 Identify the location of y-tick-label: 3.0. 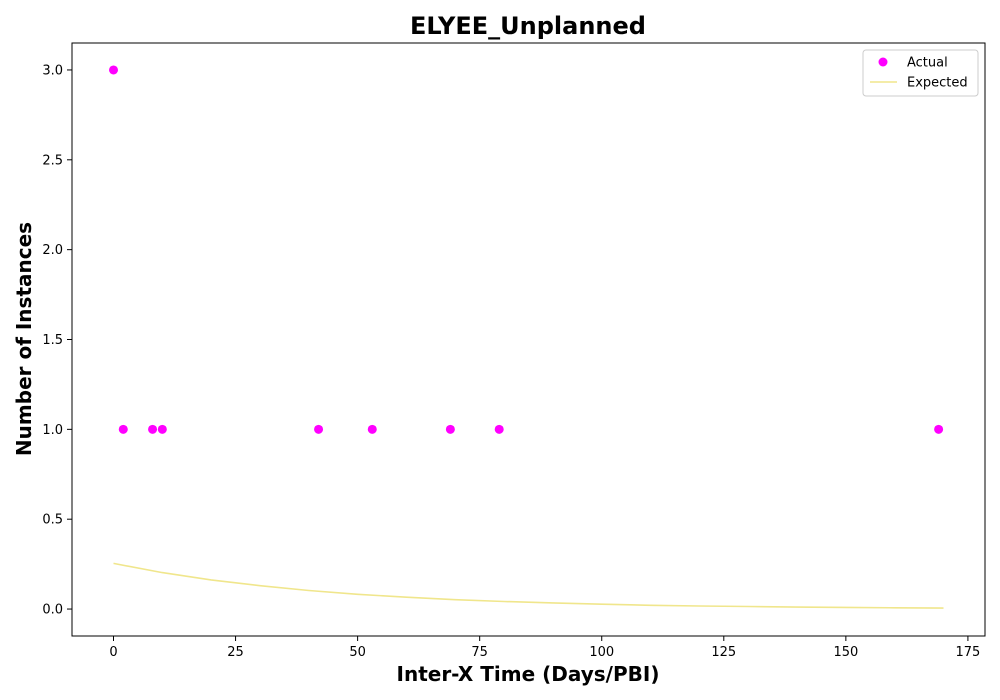
(52, 70).